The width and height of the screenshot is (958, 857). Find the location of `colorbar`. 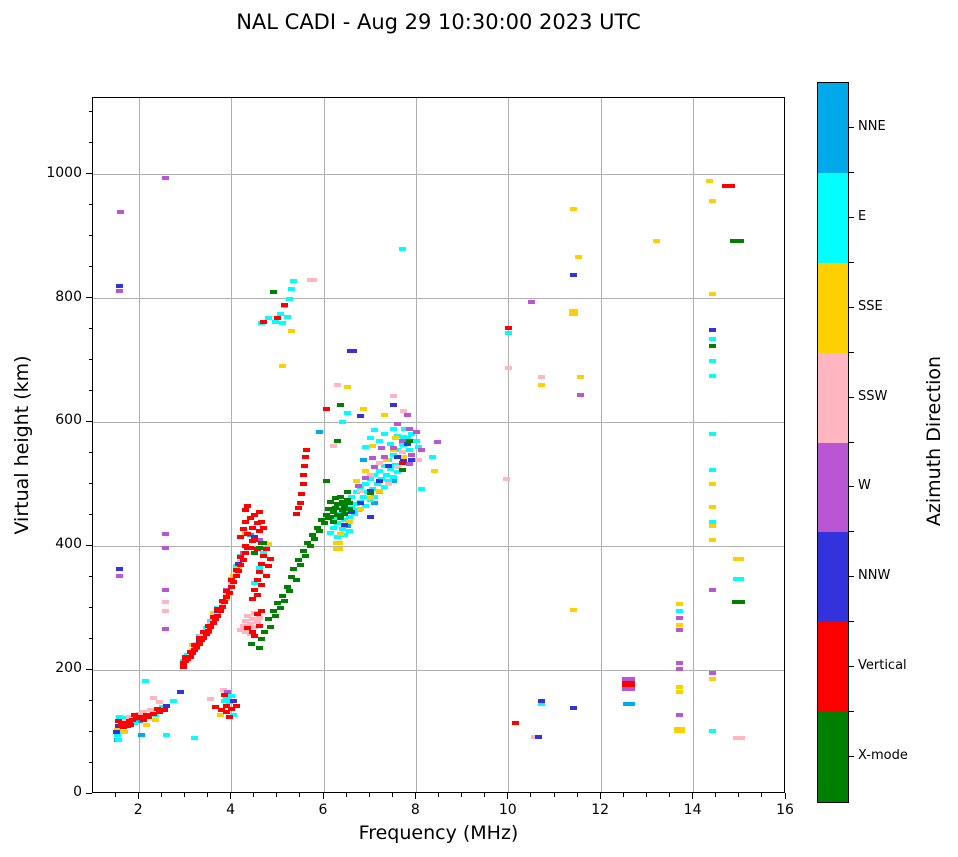

colorbar is located at coordinates (833, 442).